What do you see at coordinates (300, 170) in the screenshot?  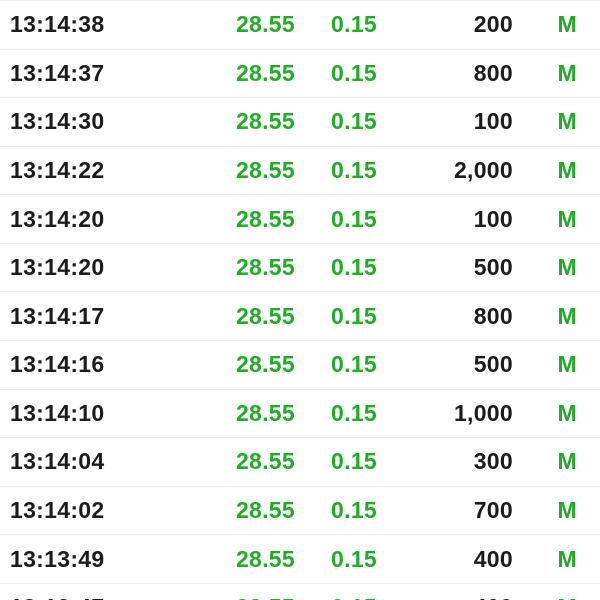 I see `table-row: 13:14:22 28.55 0.15 2,000 M` at bounding box center [300, 170].